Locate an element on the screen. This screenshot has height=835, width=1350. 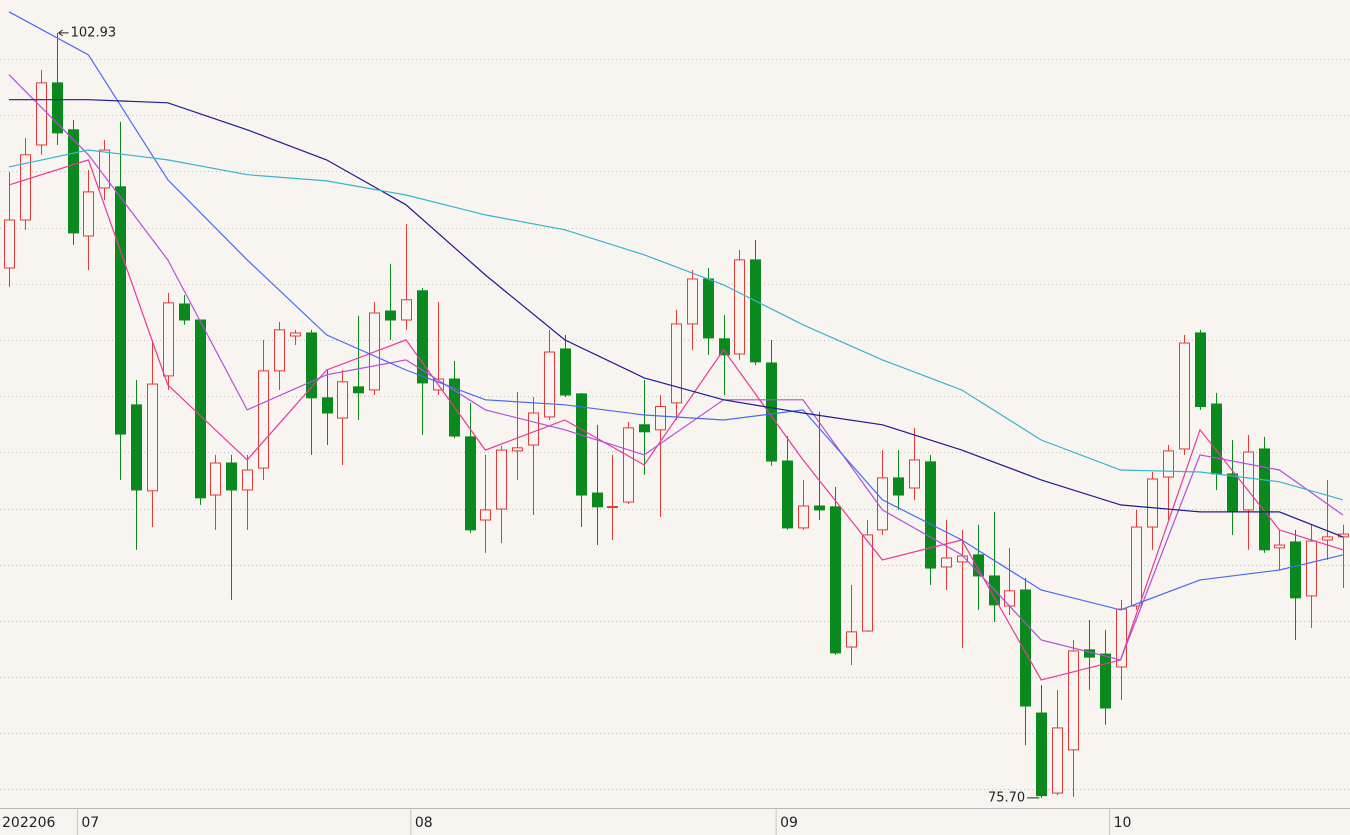
x-tick-label: 202206 is located at coordinates (29, 823).